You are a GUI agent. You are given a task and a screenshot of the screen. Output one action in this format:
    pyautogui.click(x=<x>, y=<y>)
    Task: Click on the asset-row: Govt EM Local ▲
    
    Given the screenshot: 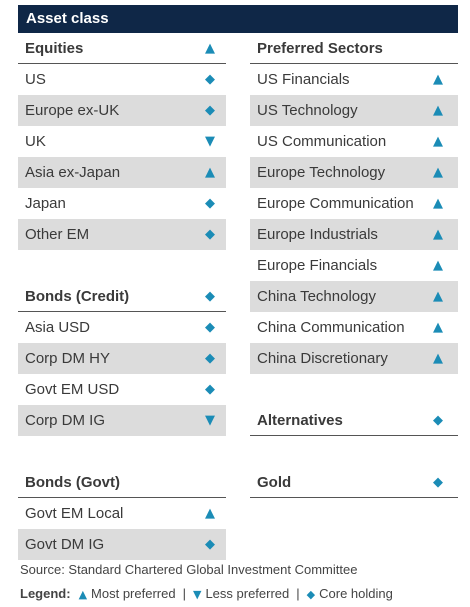 What is the action you would take?
    pyautogui.click(x=122, y=513)
    